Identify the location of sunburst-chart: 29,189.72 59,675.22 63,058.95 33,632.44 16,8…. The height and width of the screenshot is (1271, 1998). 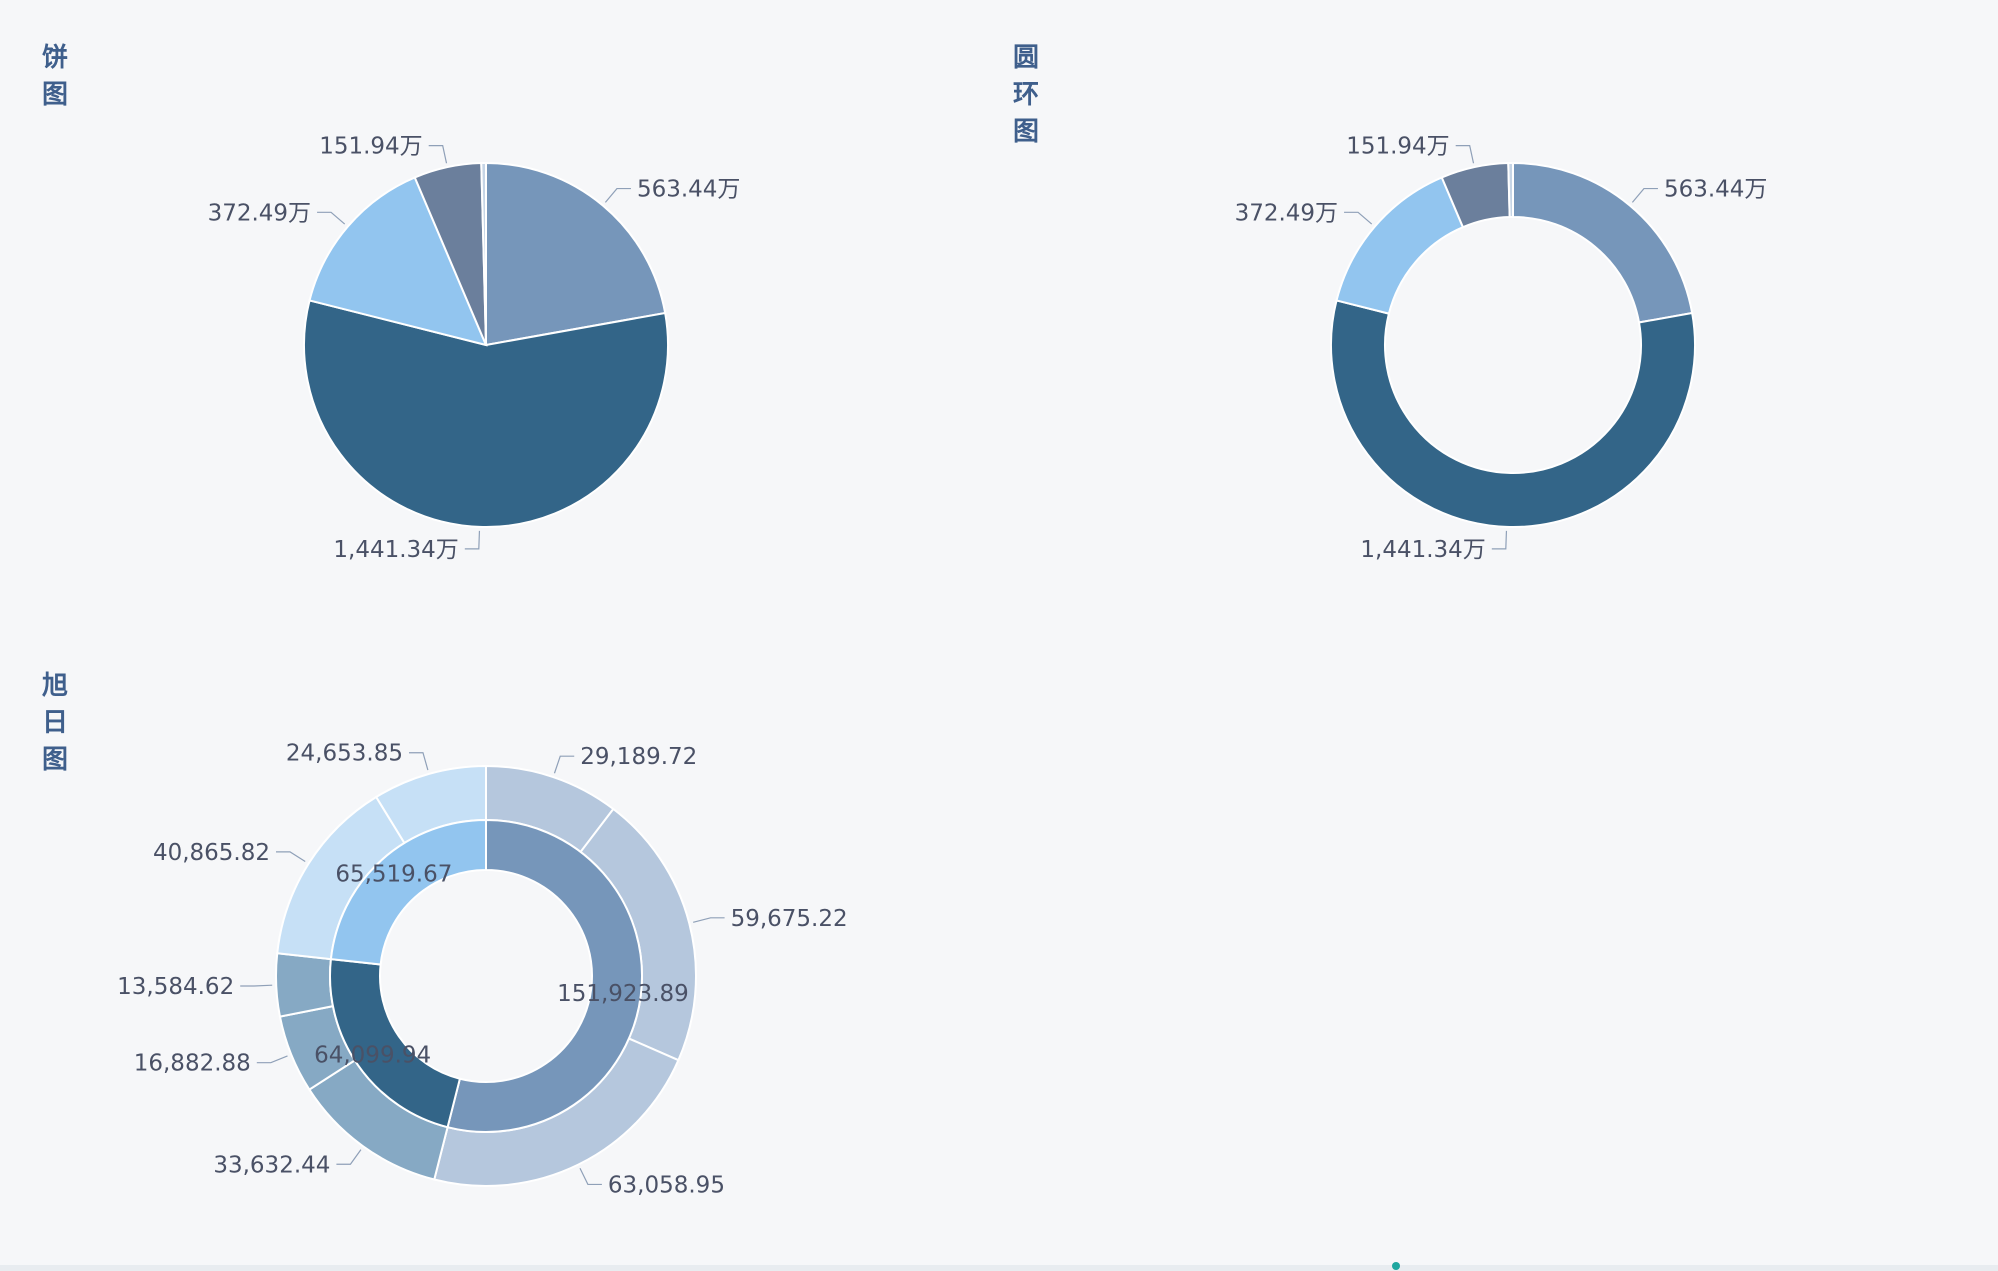
(482, 970).